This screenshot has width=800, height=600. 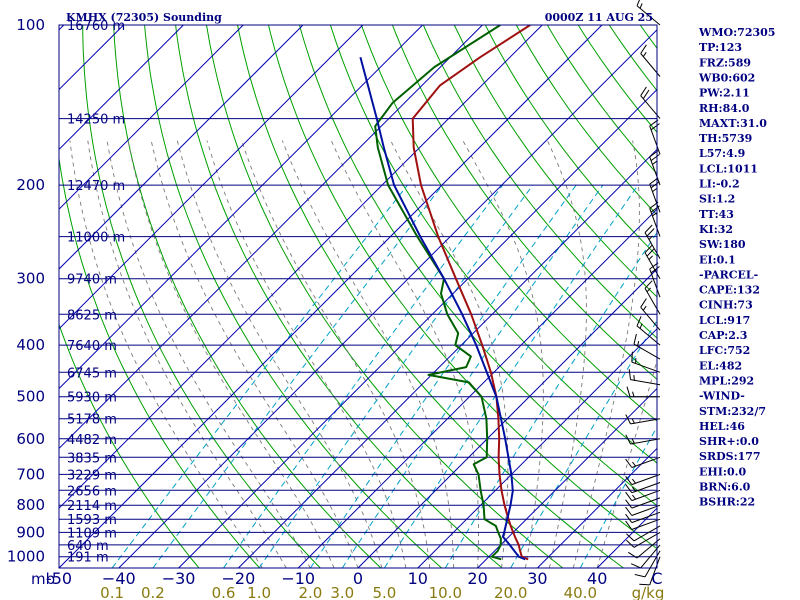 What do you see at coordinates (92, 506) in the screenshot?
I see `height-label: 2114 m` at bounding box center [92, 506].